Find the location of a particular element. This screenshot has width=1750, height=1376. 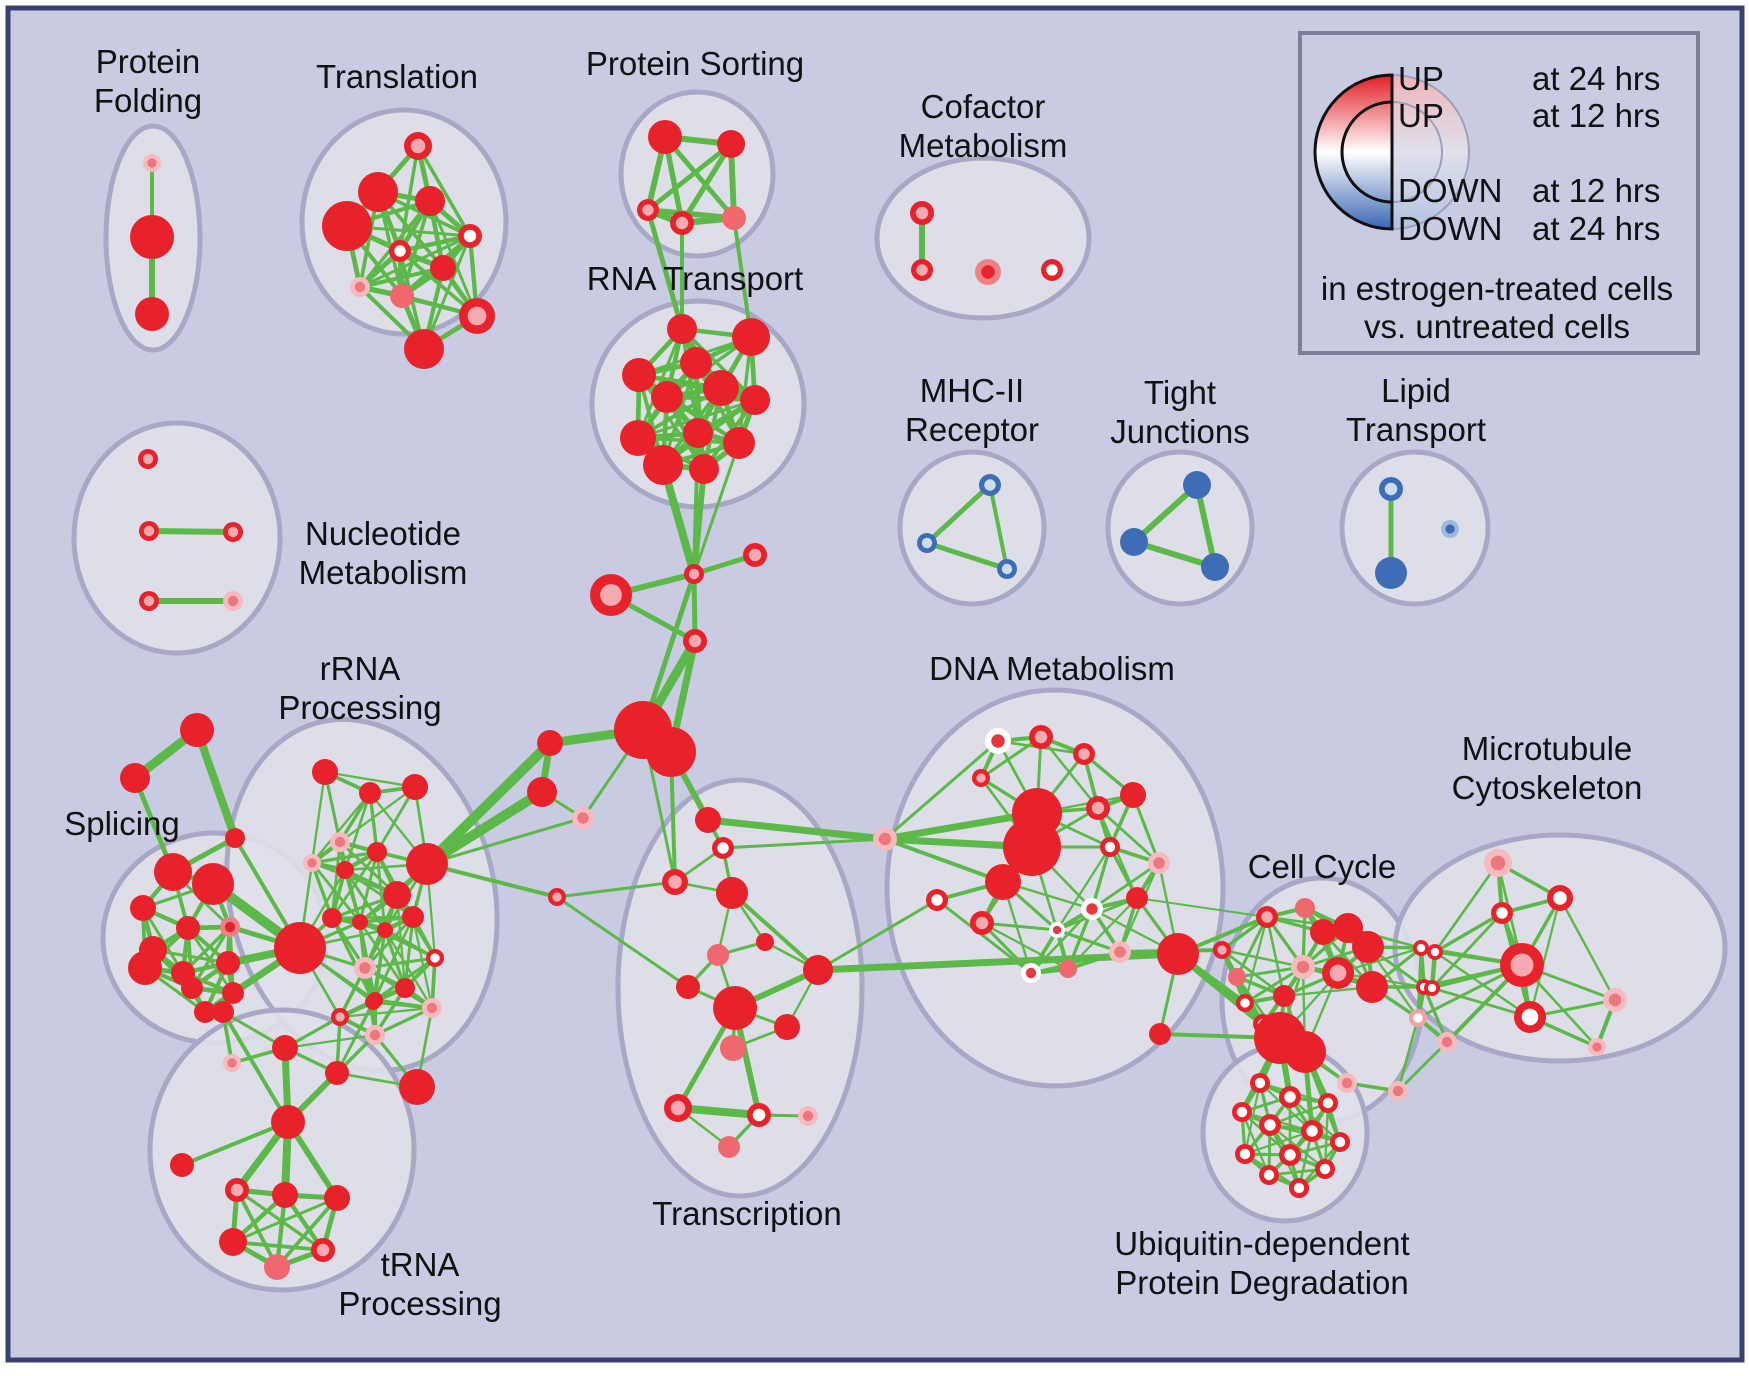

cluster-ellipse-lt is located at coordinates (1415, 528).